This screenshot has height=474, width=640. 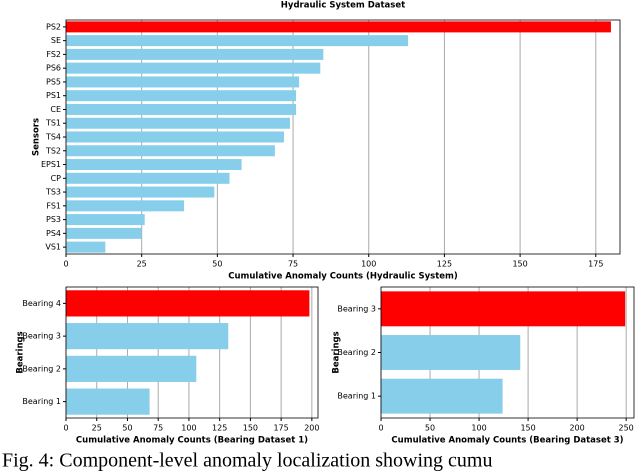 What do you see at coordinates (53, 81) in the screenshot?
I see `y-tick-label: PS5` at bounding box center [53, 81].